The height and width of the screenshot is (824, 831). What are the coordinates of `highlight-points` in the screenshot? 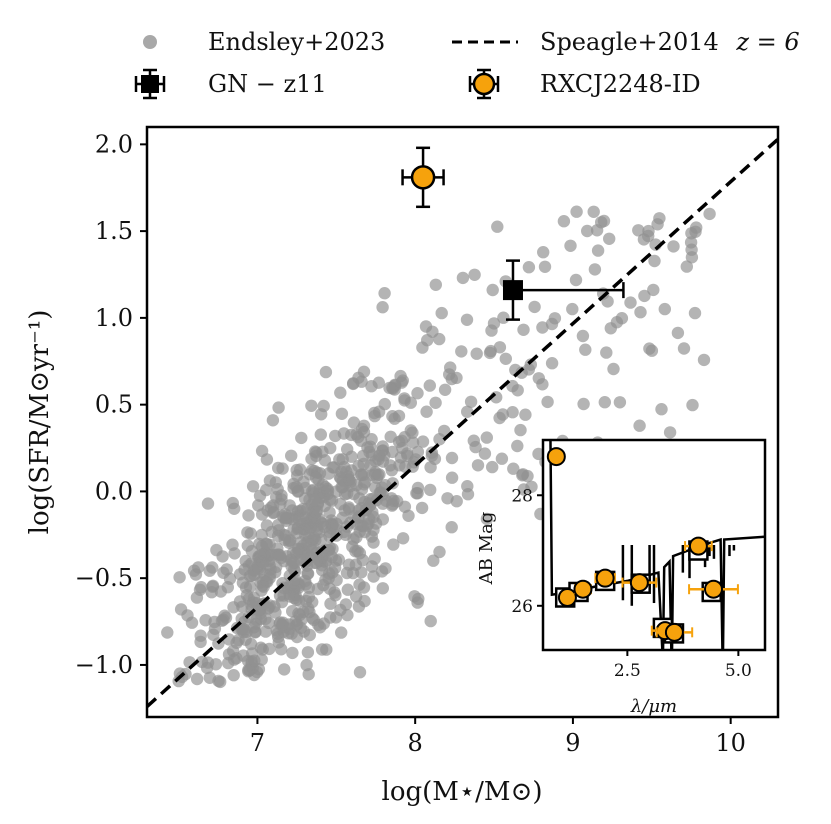 It's located at (513, 233).